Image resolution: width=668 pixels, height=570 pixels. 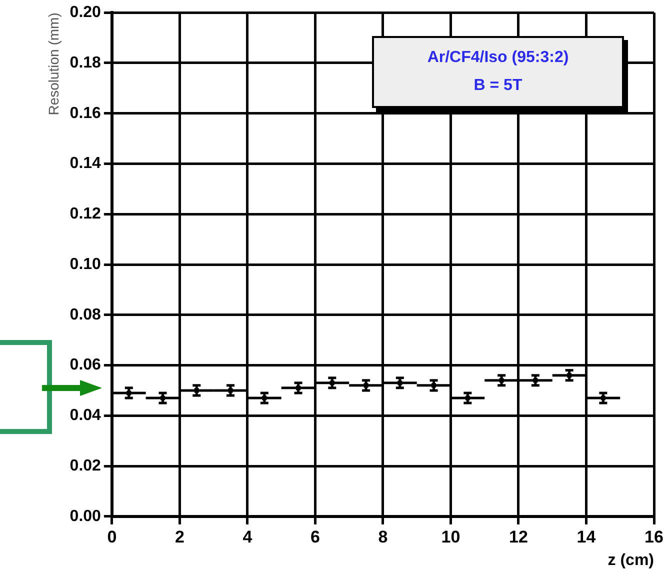 What do you see at coordinates (586, 536) in the screenshot?
I see `x-tick-label: 14` at bounding box center [586, 536].